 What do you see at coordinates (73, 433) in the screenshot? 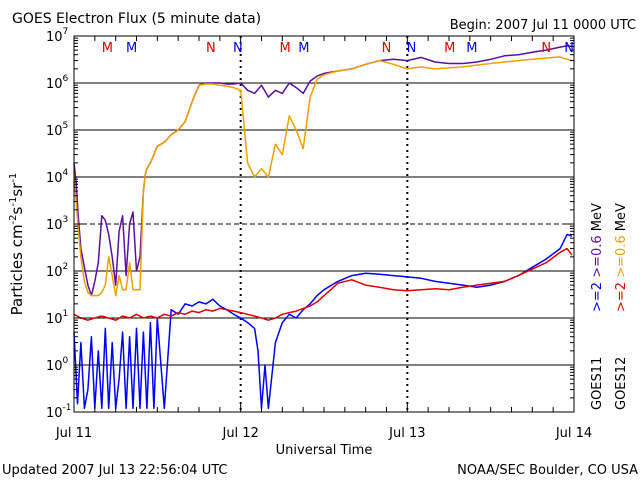
I see `x-tick-label: Jul 11` at bounding box center [73, 433].